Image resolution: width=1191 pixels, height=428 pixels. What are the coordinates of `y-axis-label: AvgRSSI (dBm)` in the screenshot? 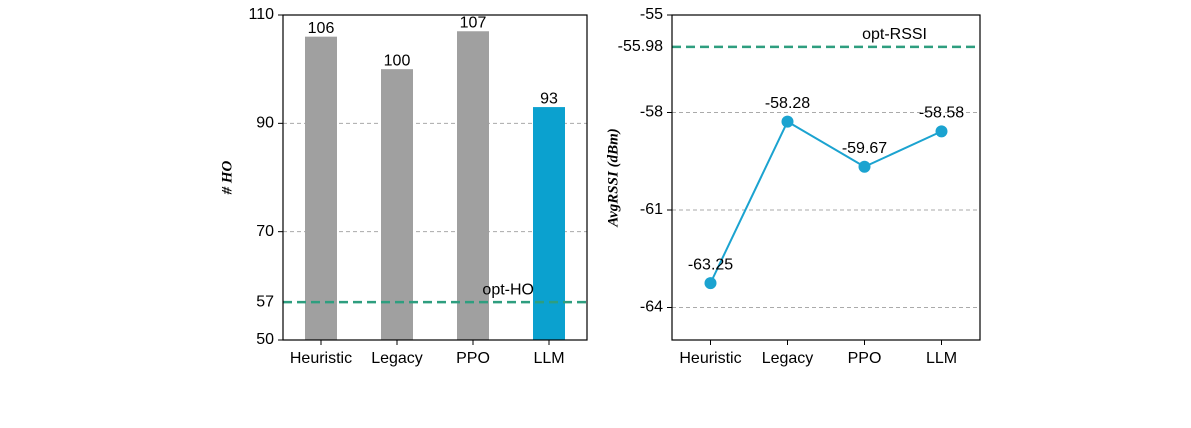 It's located at (613, 178).